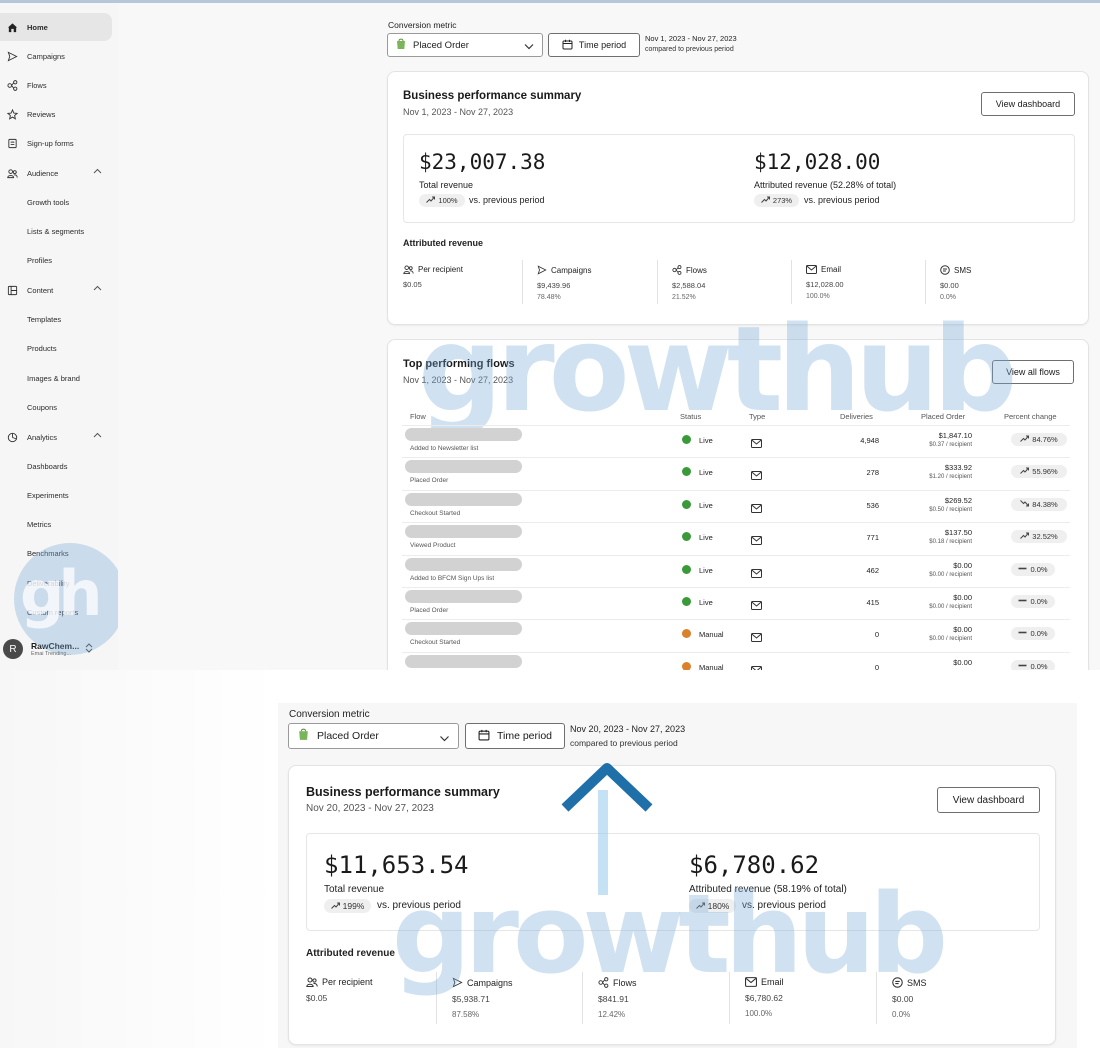 Image resolution: width=1100 pixels, height=1048 pixels. I want to click on sidebar-item-deliverability: Deliverability, so click(56, 583).